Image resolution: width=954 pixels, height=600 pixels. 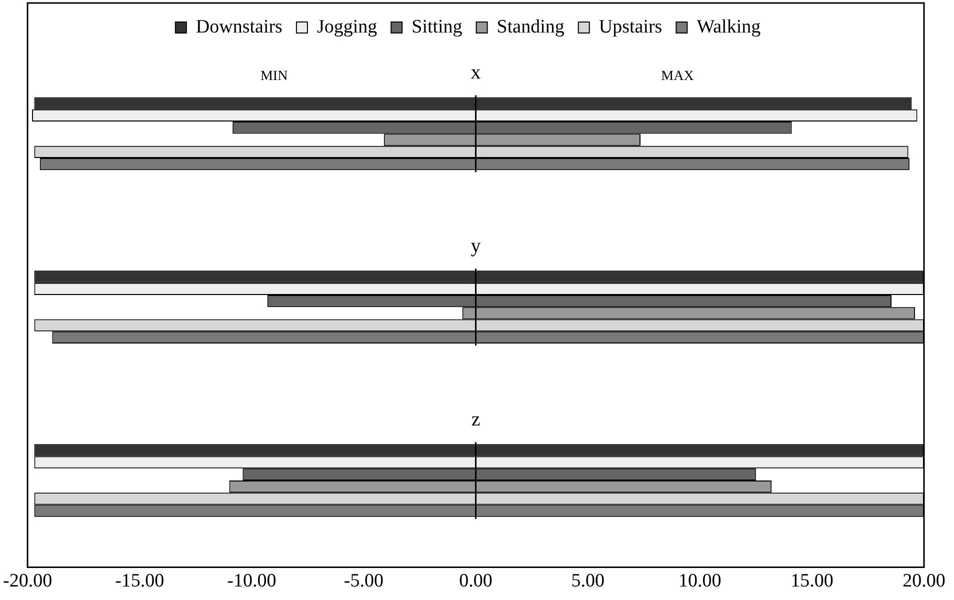 What do you see at coordinates (530, 27) in the screenshot?
I see `legend-label: Standing` at bounding box center [530, 27].